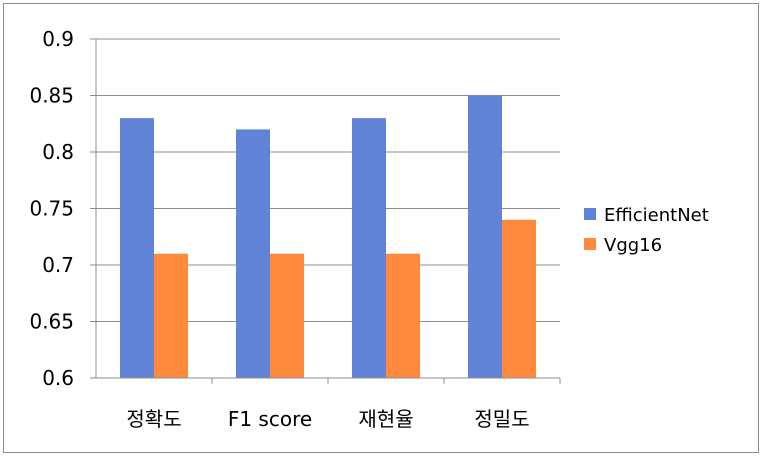  Describe the element at coordinates (153, 419) in the screenshot. I see `x-category-label: 정확도` at that location.